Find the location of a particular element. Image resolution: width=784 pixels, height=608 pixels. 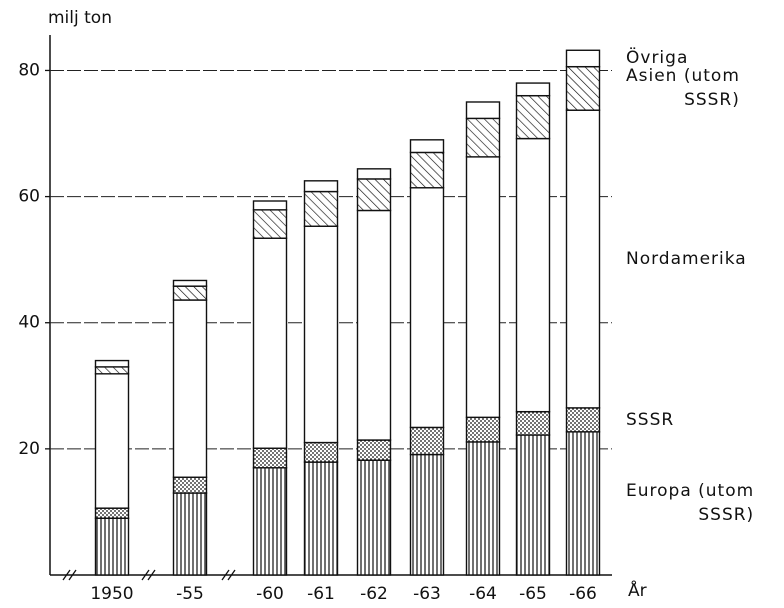

legend-label: Europa (utom SSSR) is located at coordinates (690, 503).